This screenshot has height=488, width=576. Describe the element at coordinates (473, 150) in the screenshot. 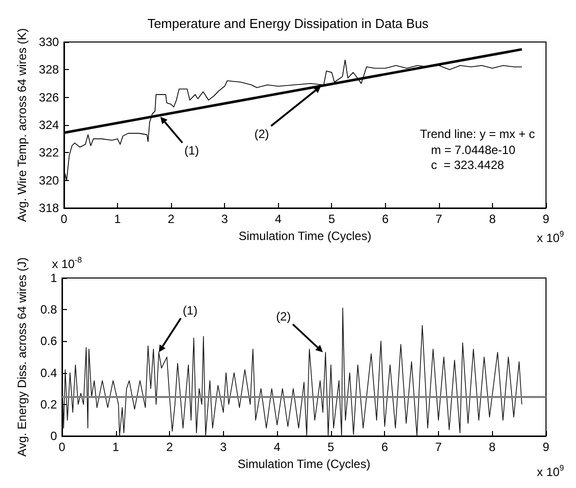

I see `annotation: m = 7.0448e-10` at that location.